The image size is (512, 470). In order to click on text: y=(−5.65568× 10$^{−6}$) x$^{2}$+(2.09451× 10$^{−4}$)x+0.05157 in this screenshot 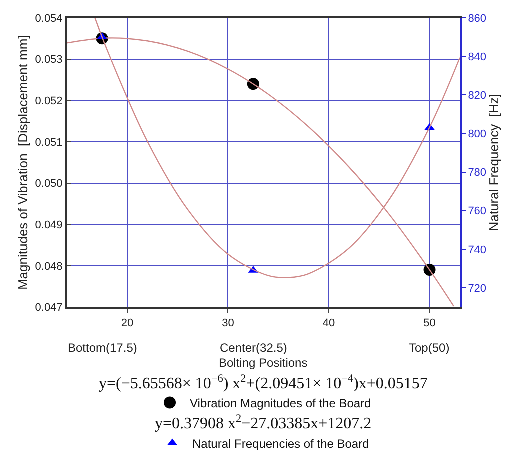, I will do `click(263, 383)`.